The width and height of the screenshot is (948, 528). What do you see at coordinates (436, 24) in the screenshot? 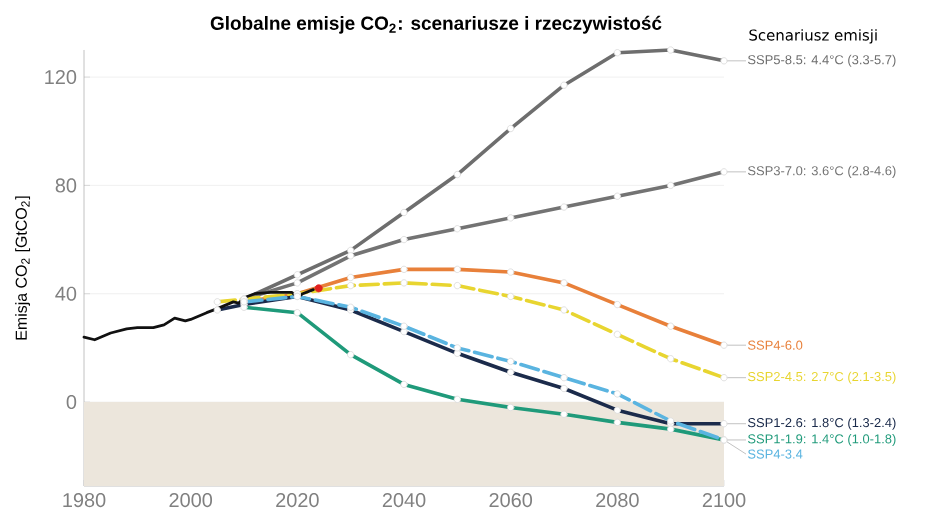
I see `chart-title: Globalne emisje CO$_{2}$: scenariusze i rzeczywistość` at bounding box center [436, 24].